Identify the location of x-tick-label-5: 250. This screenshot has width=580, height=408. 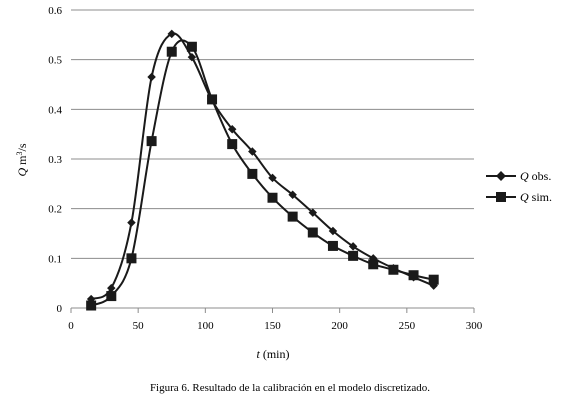
(407, 326).